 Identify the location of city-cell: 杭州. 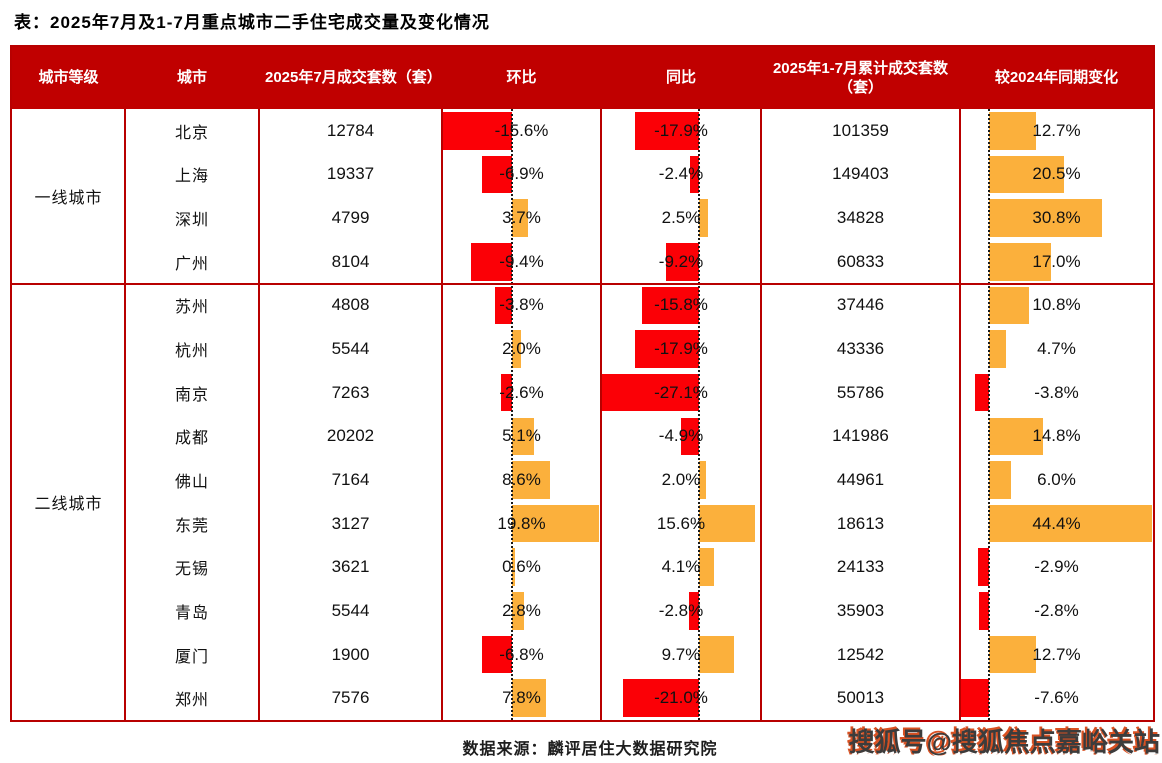
(191, 352).